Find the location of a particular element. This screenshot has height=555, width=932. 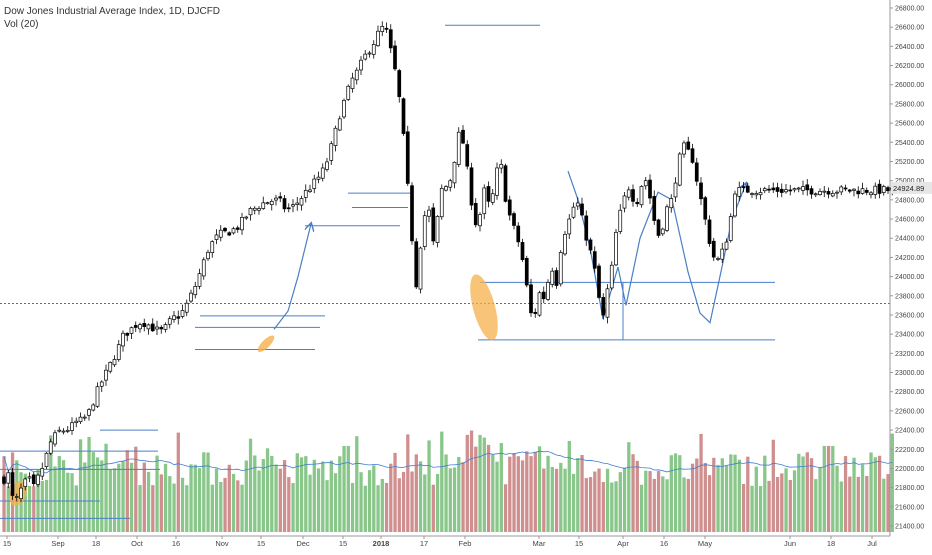

time-tick-label: 18 is located at coordinates (831, 543).